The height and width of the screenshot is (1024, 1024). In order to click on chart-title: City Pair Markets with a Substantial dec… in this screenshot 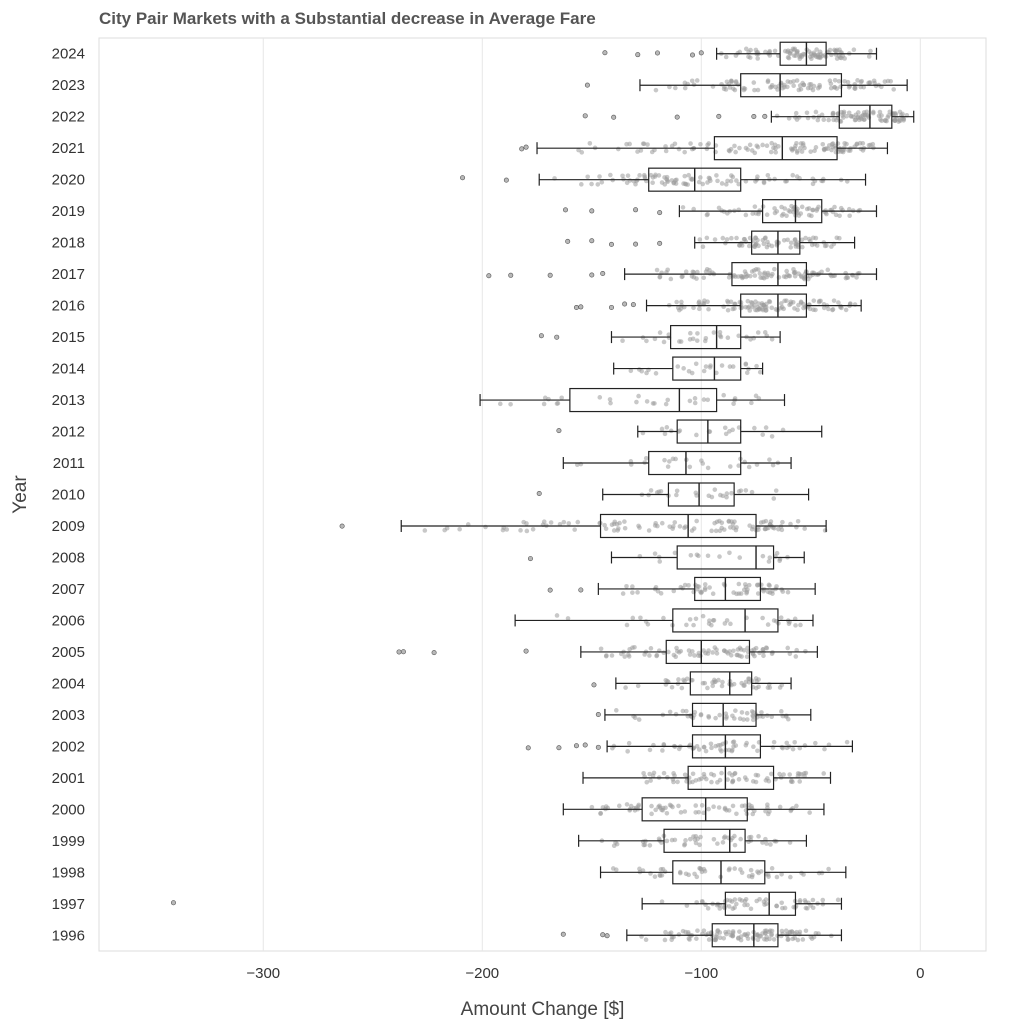, I will do `click(347, 18)`.